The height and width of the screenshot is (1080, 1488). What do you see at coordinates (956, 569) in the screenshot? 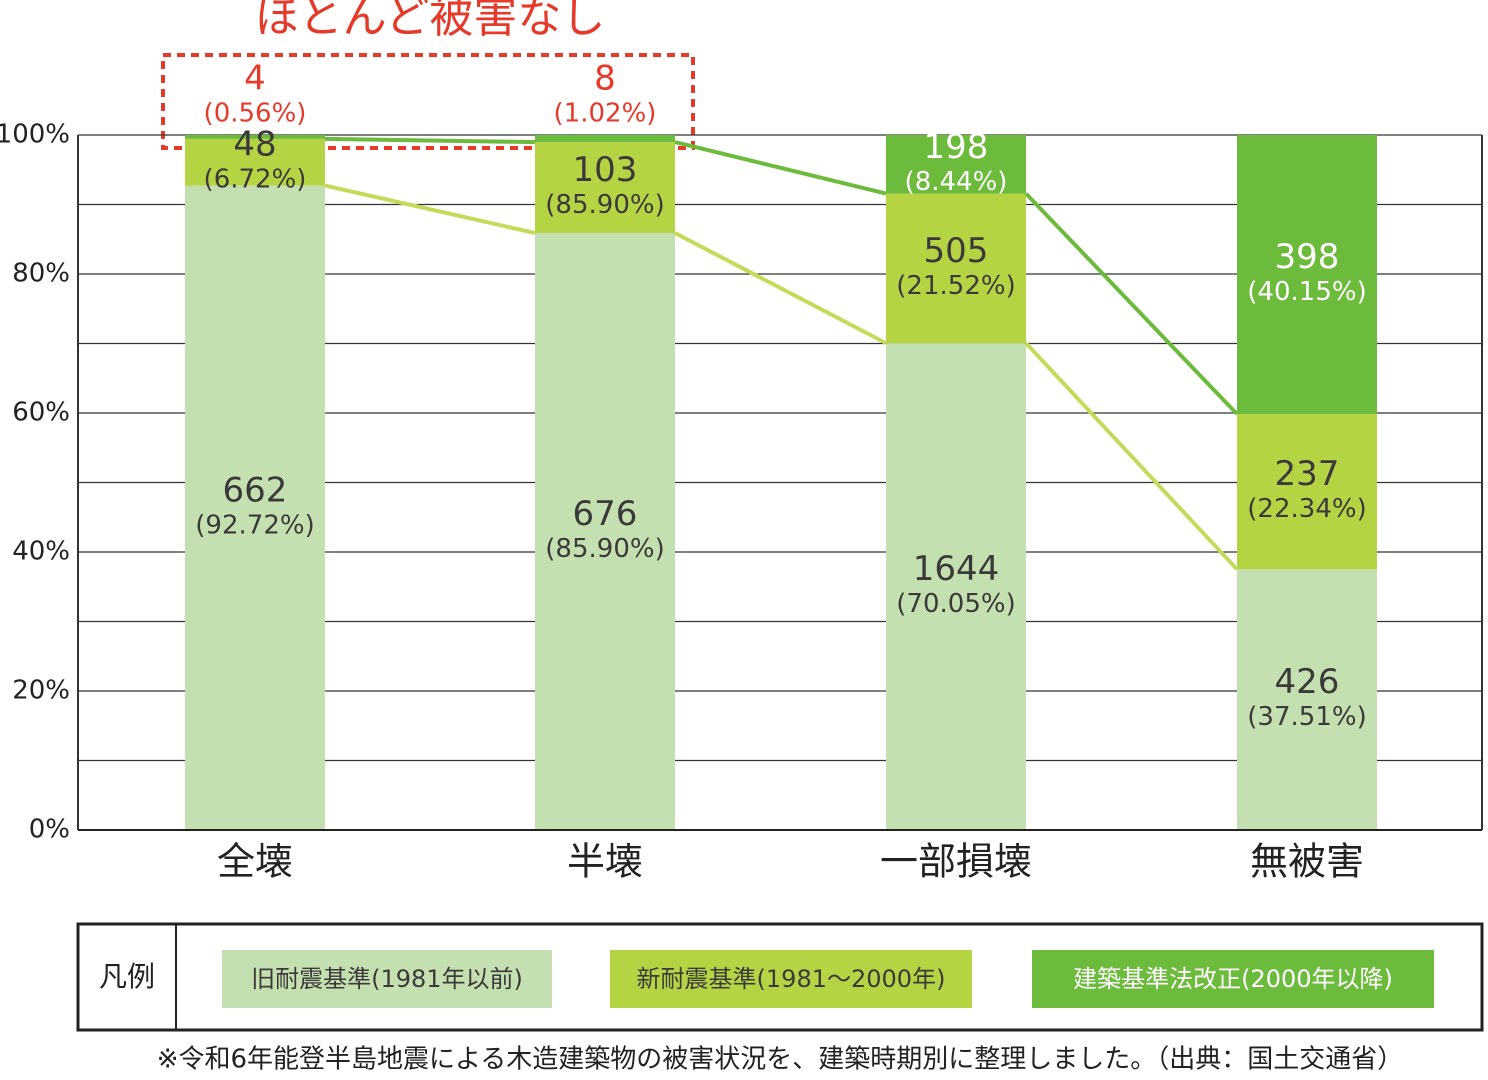
I see `count-label: 1644` at bounding box center [956, 569].